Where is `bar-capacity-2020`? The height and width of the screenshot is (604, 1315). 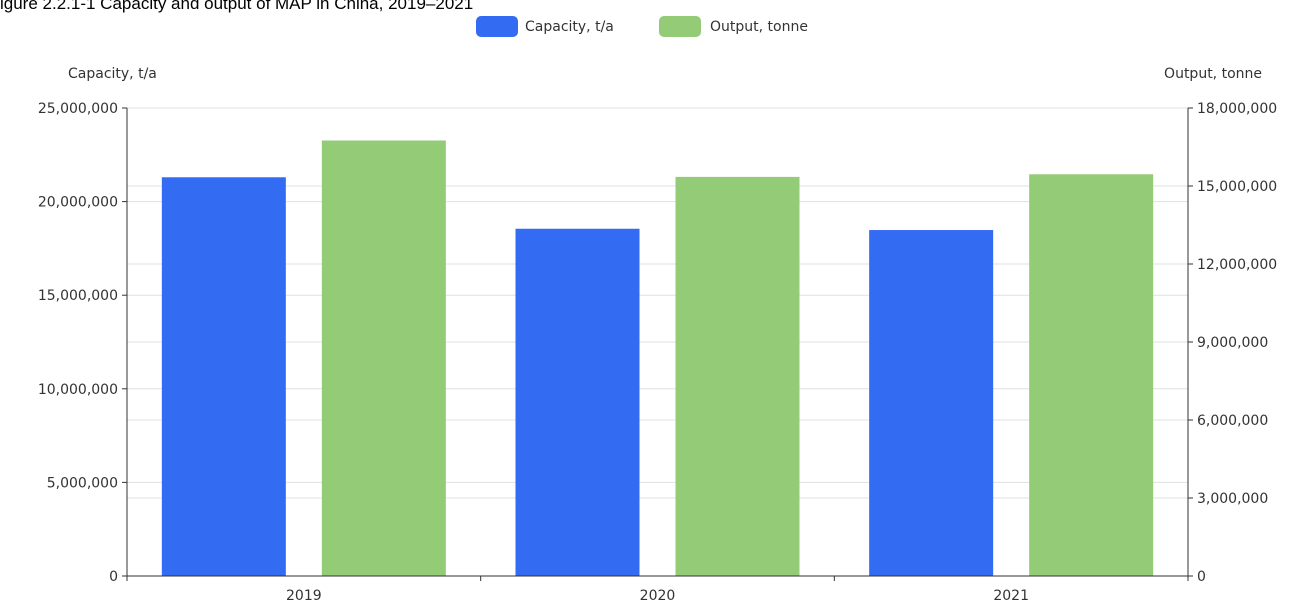
bar-capacity-2020 is located at coordinates (577, 402).